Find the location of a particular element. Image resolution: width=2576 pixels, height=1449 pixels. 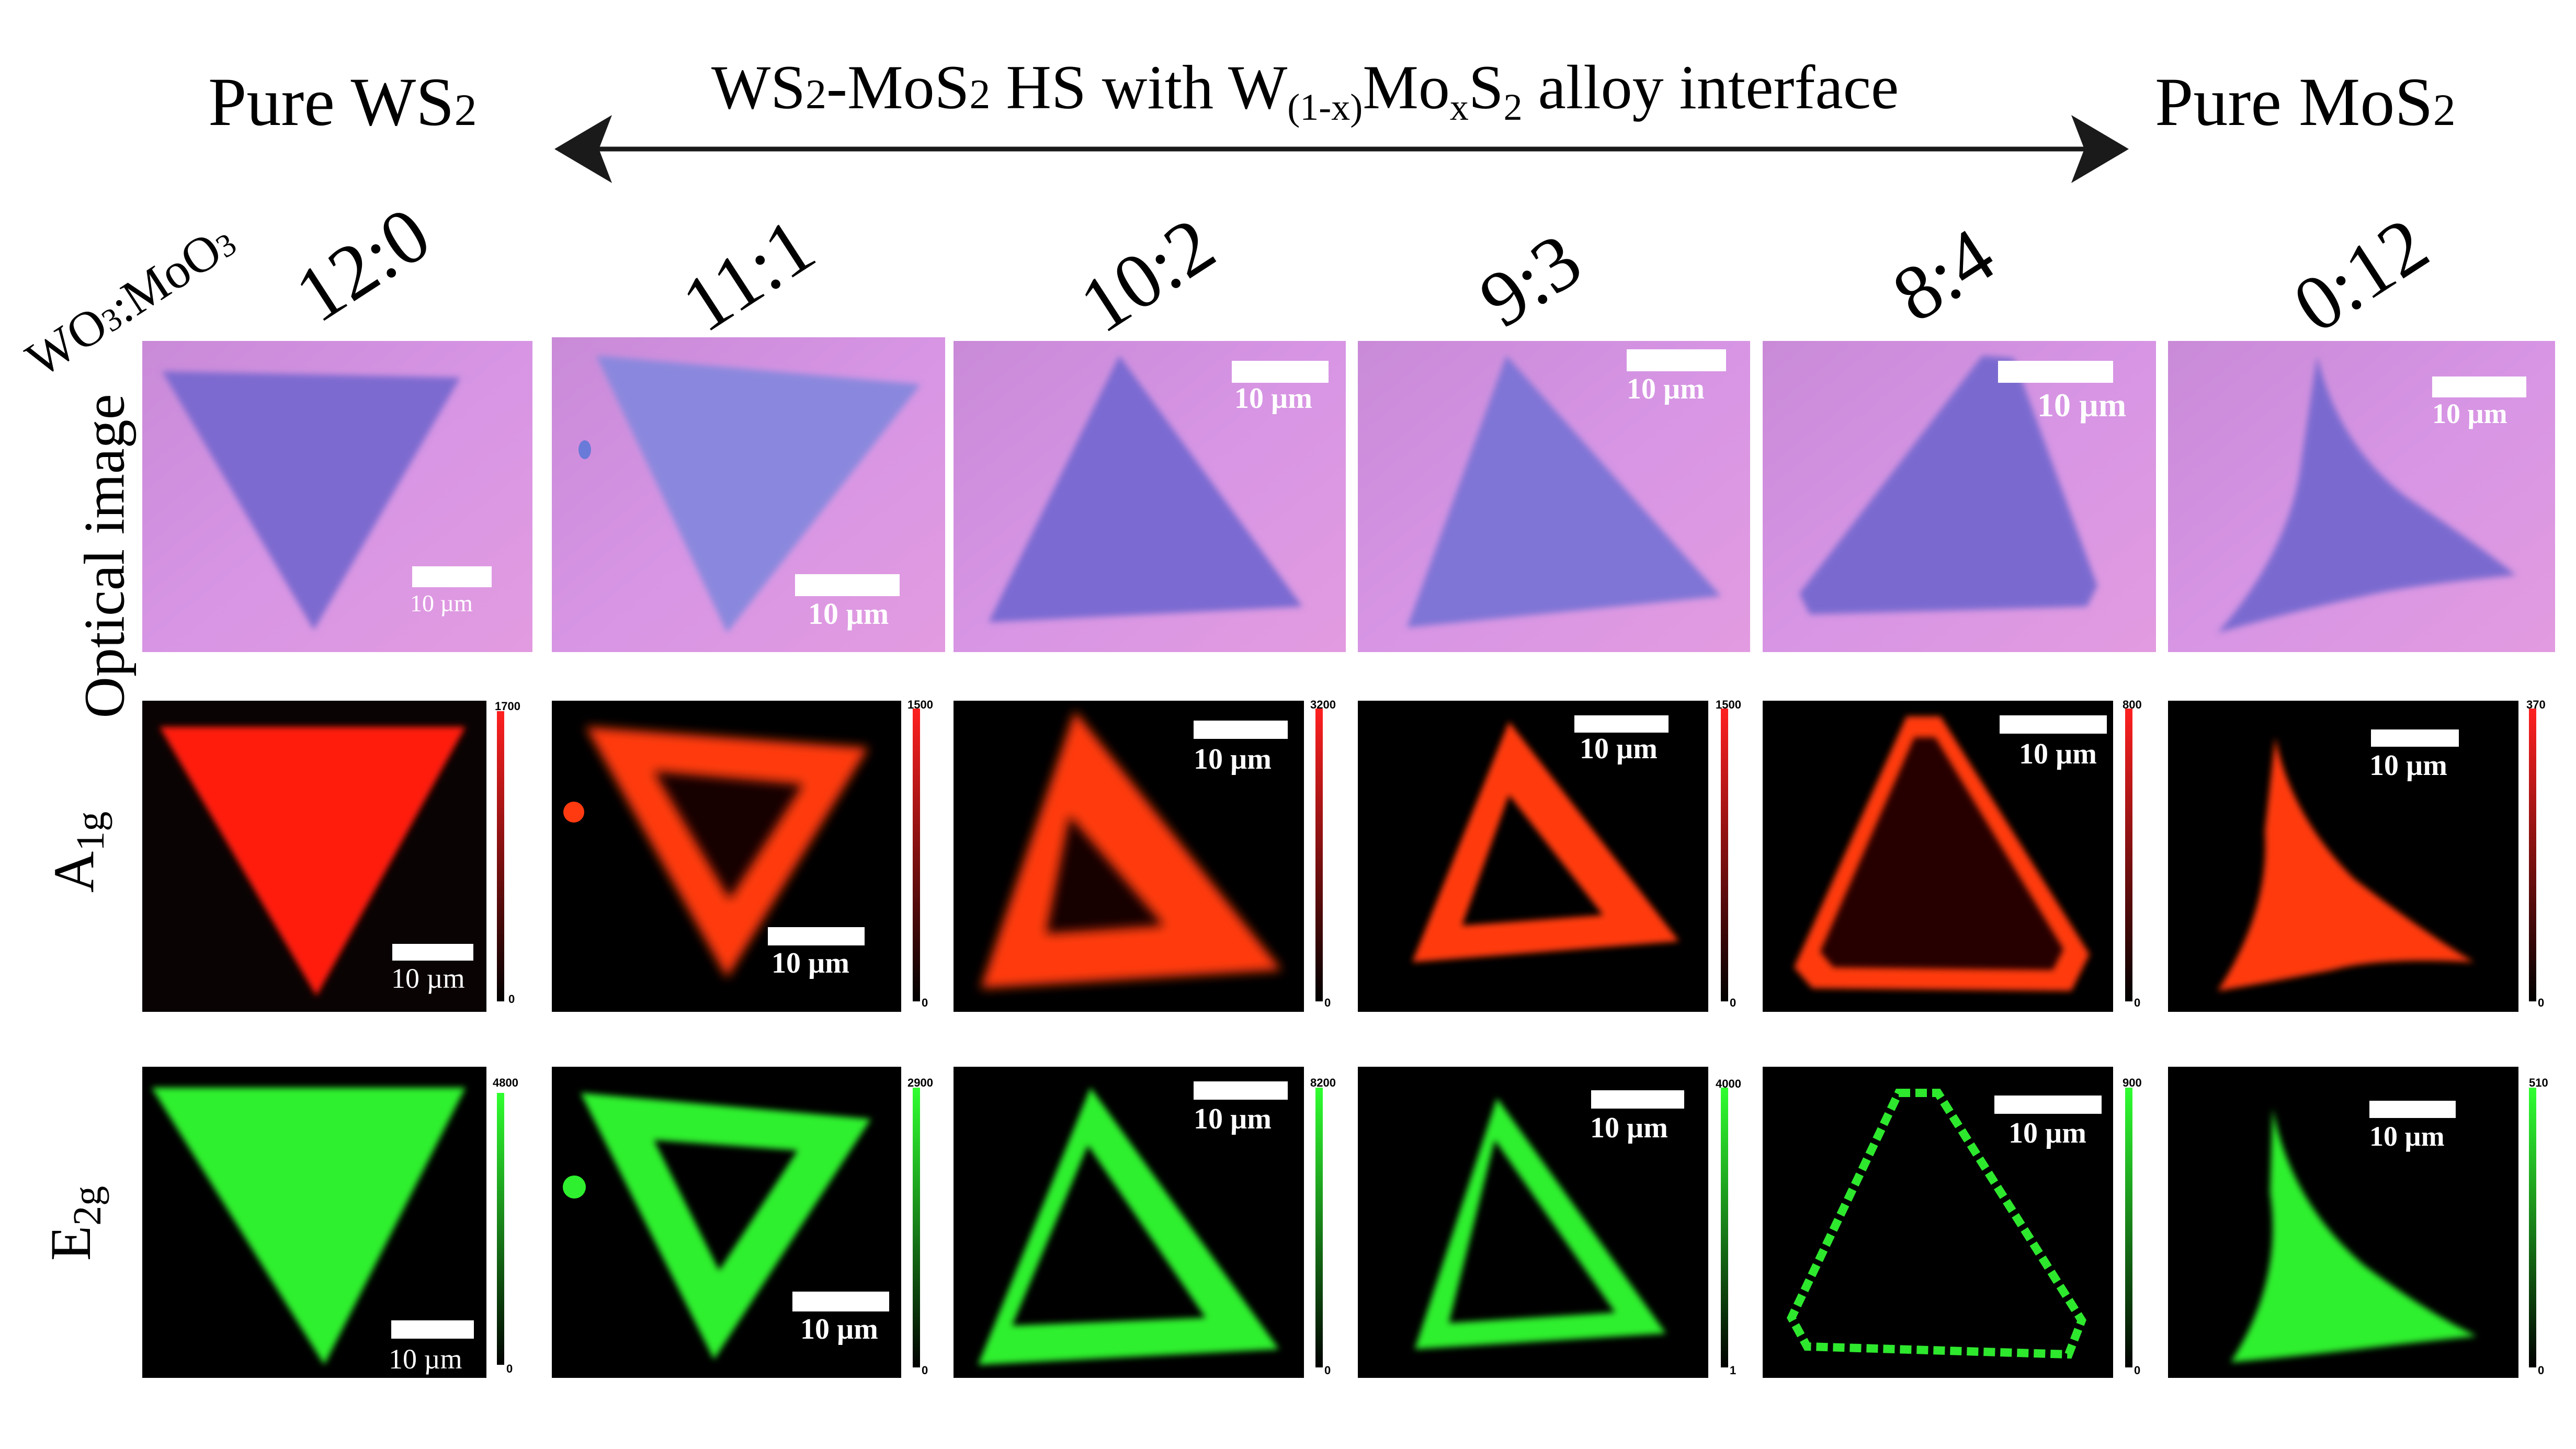

colorbar-max-label: 2900 is located at coordinates (920, 1082).